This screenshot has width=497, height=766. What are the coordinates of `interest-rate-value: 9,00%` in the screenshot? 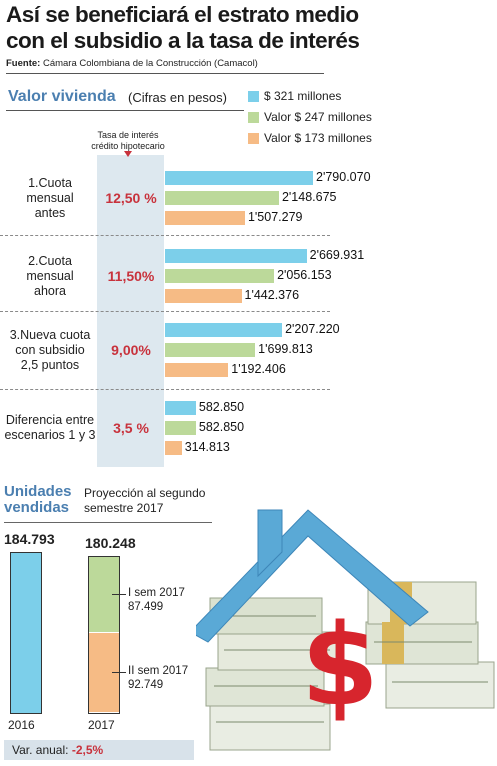 It's located at (131, 350).